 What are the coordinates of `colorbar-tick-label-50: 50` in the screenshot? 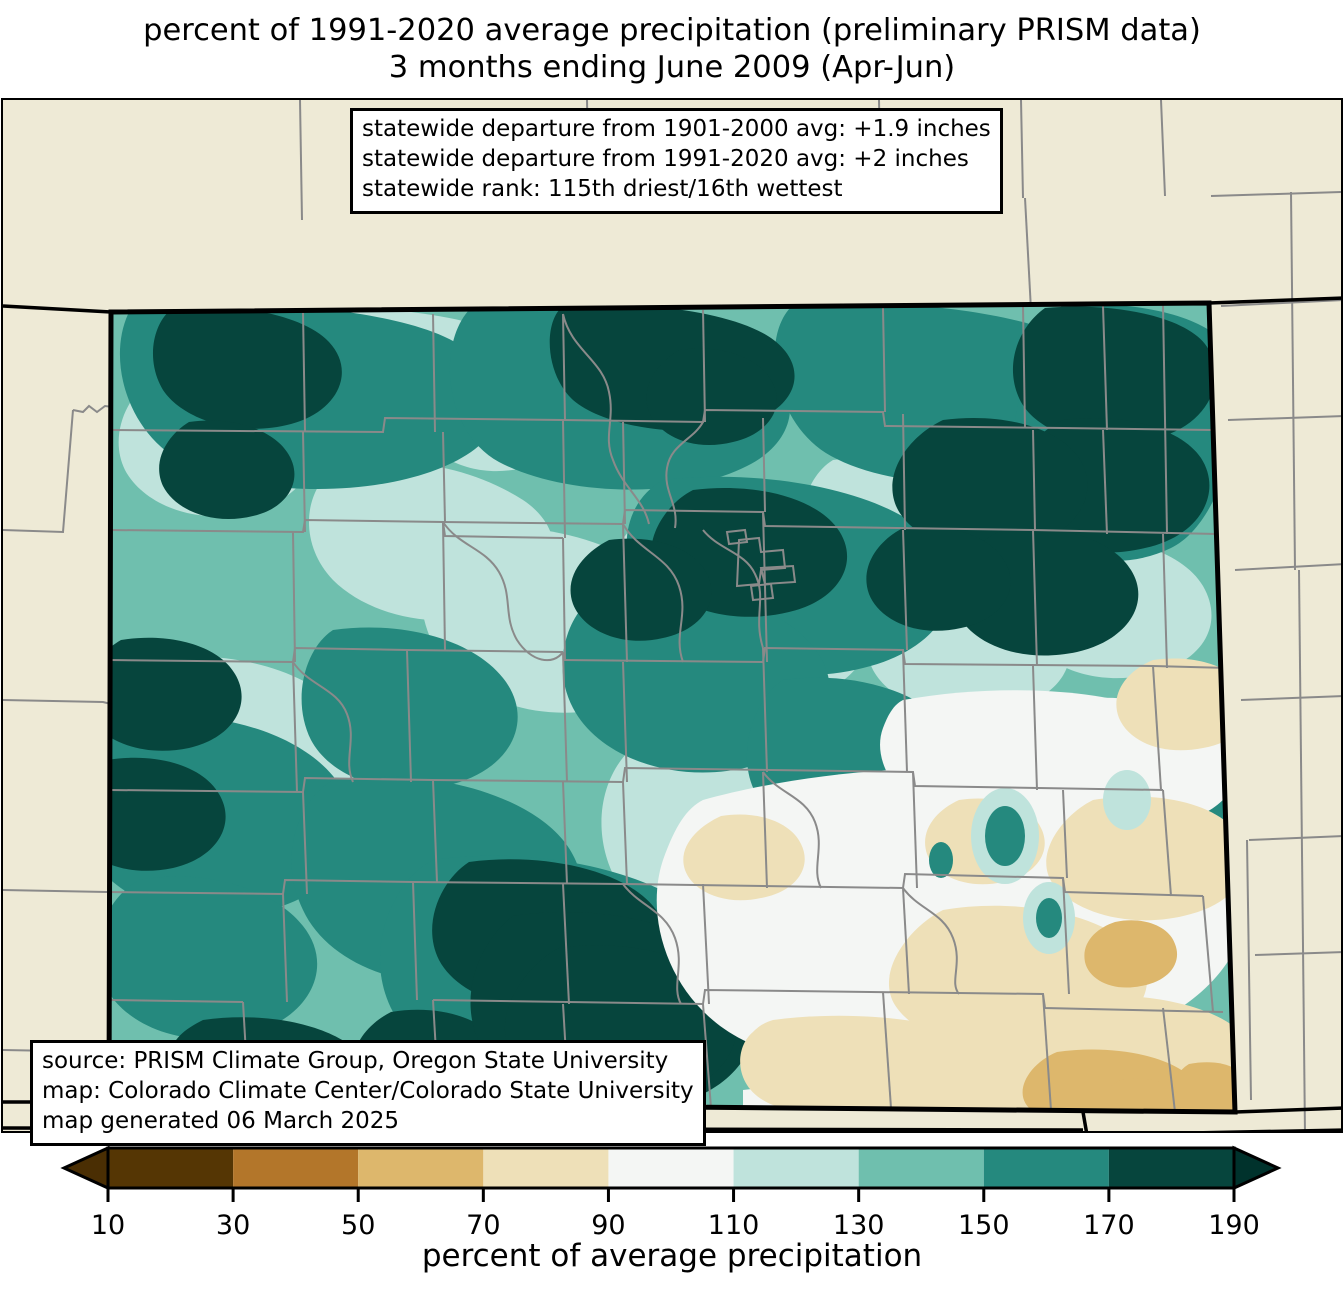 It's located at (358, 1225).